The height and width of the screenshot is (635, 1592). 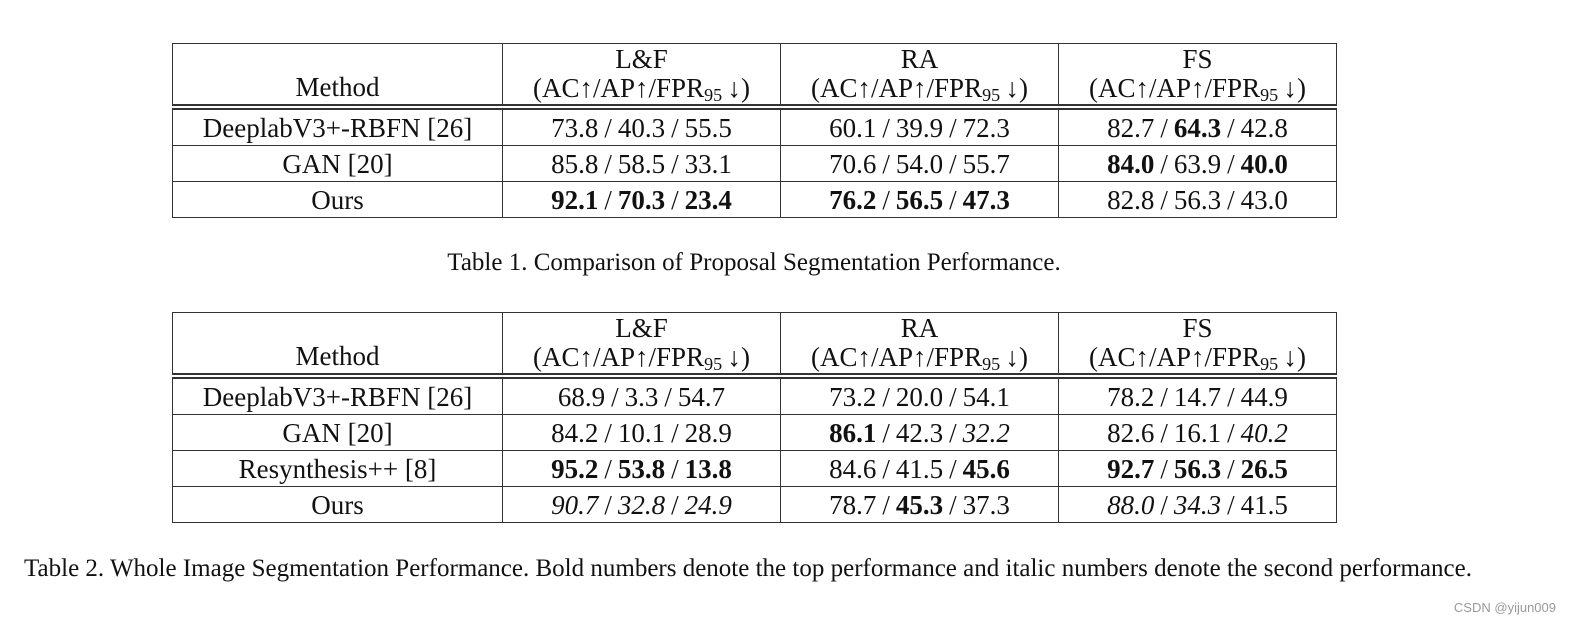 What do you see at coordinates (1197, 127) in the screenshot?
I see `value: 64.3` at bounding box center [1197, 127].